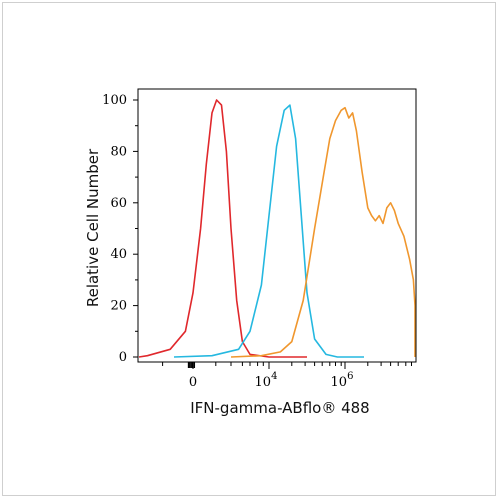 The height and width of the screenshot is (500, 500). What do you see at coordinates (93, 227) in the screenshot?
I see `y-axis-title: Relative Cell Number` at bounding box center [93, 227].